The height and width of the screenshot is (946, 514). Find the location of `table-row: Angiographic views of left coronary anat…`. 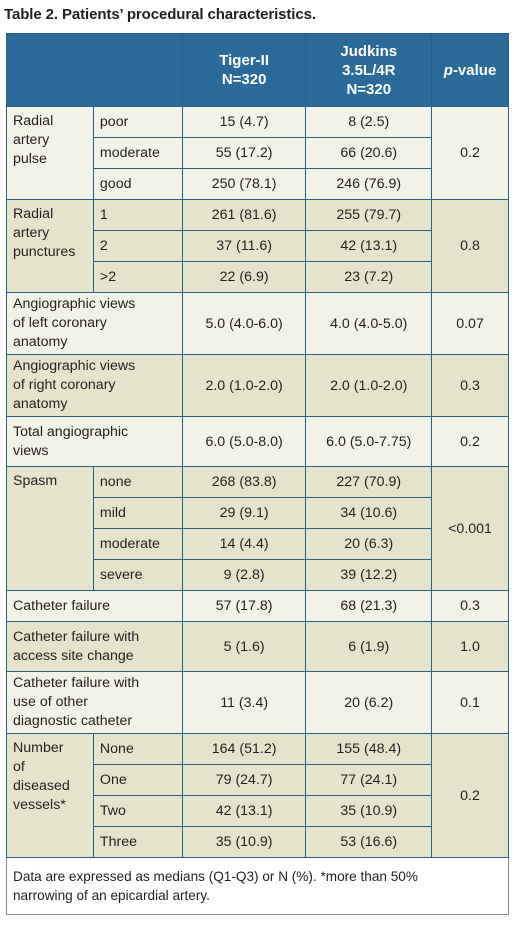

table-row: Angiographic views of left coronary anat… is located at coordinates (257, 323).